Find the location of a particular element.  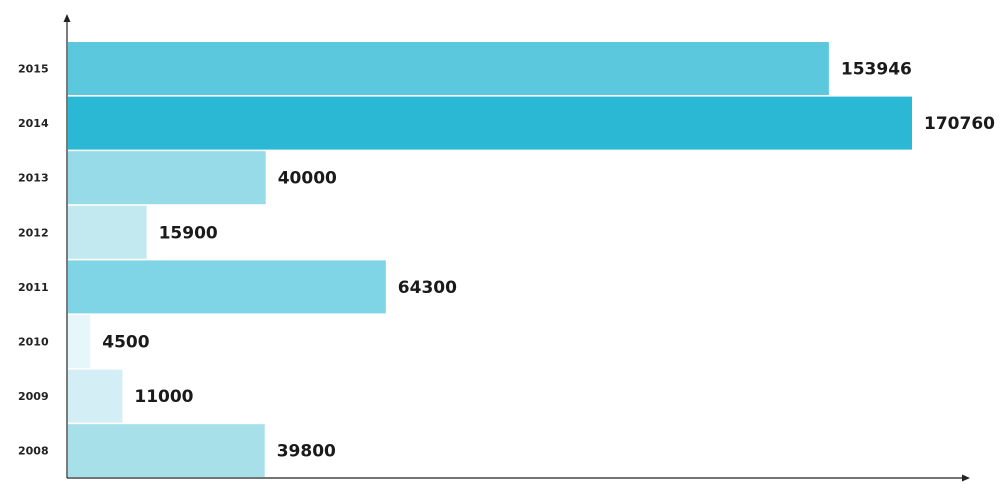

bar-2010 is located at coordinates (79, 341).